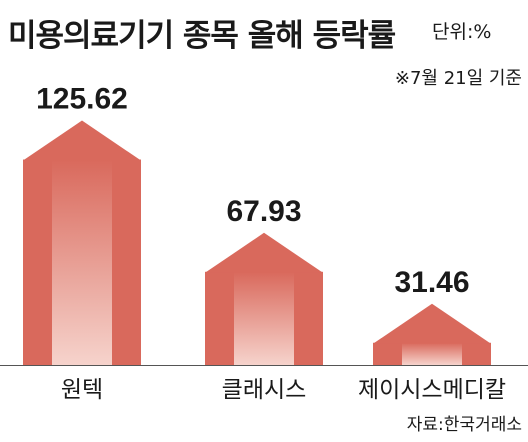  Describe the element at coordinates (462, 32) in the screenshot. I see `unit-label: 단위:%` at that location.